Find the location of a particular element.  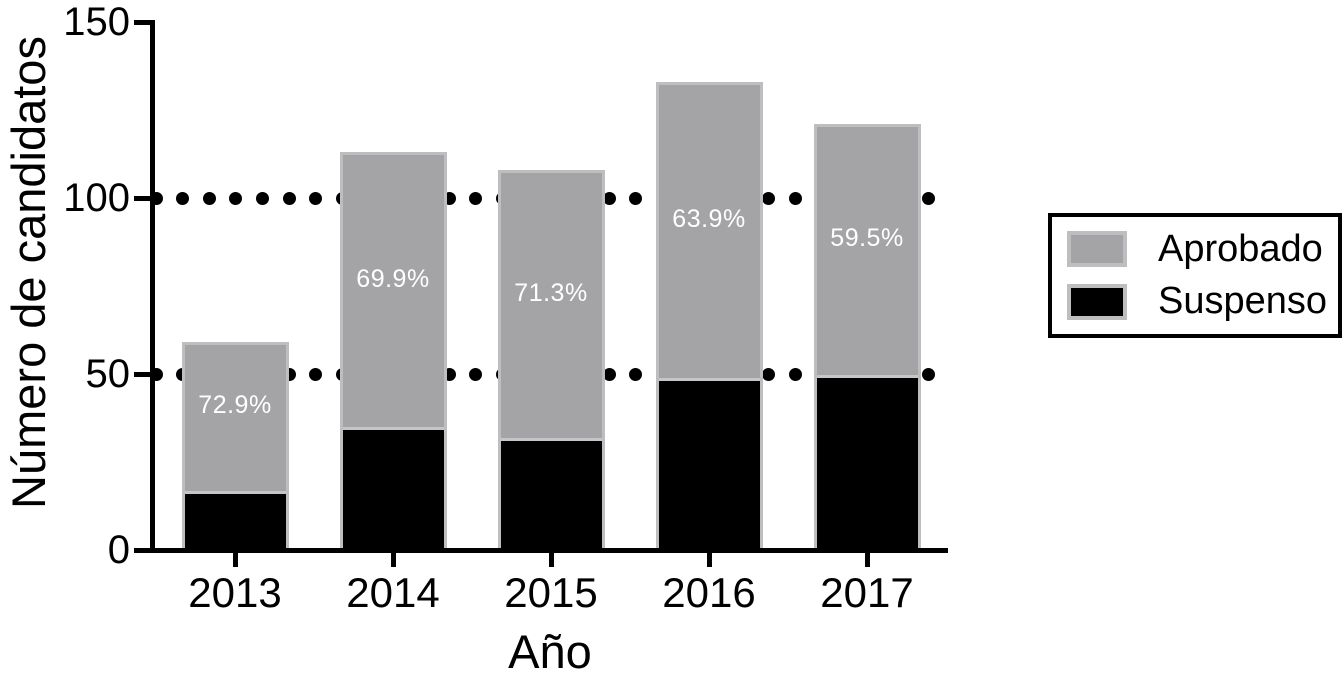

bar-group: 59.5% is located at coordinates (867, 337).